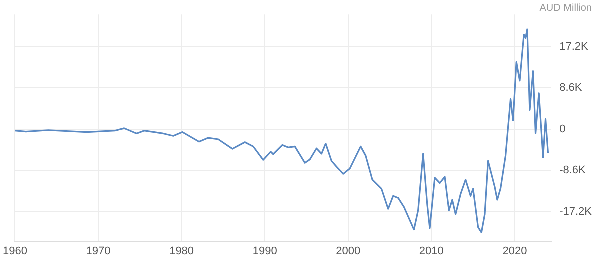 Image resolution: width=600 pixels, height=261 pixels. What do you see at coordinates (182, 251) in the screenshot?
I see `x-tick-label: 1980` at bounding box center [182, 251].